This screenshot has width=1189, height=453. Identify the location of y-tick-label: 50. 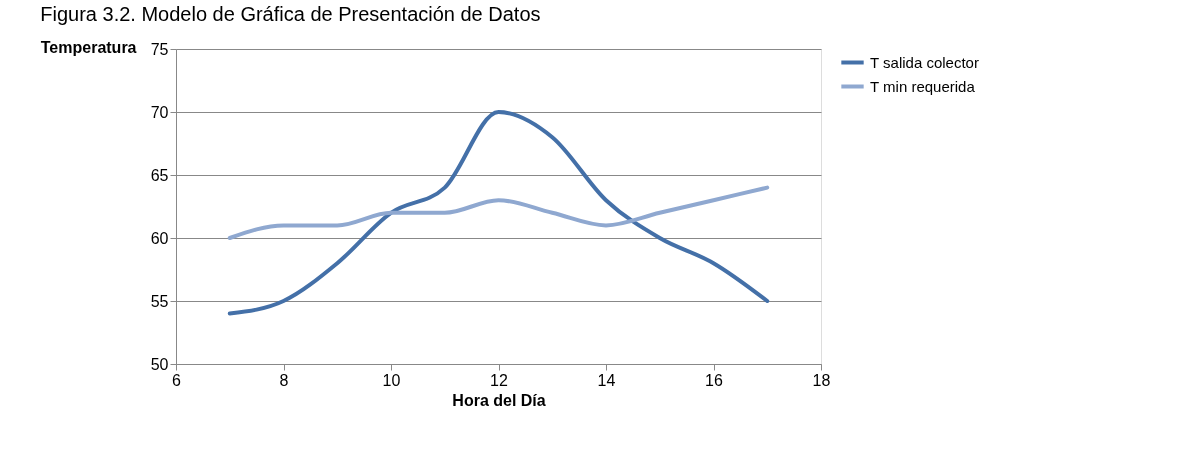
(159, 364).